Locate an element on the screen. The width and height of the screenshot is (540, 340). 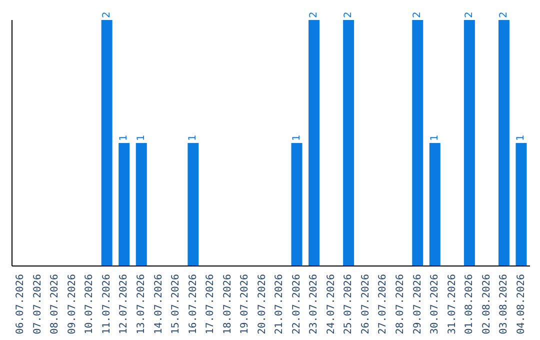
x-tick-label: 17.07.2026 is located at coordinates (210, 304).